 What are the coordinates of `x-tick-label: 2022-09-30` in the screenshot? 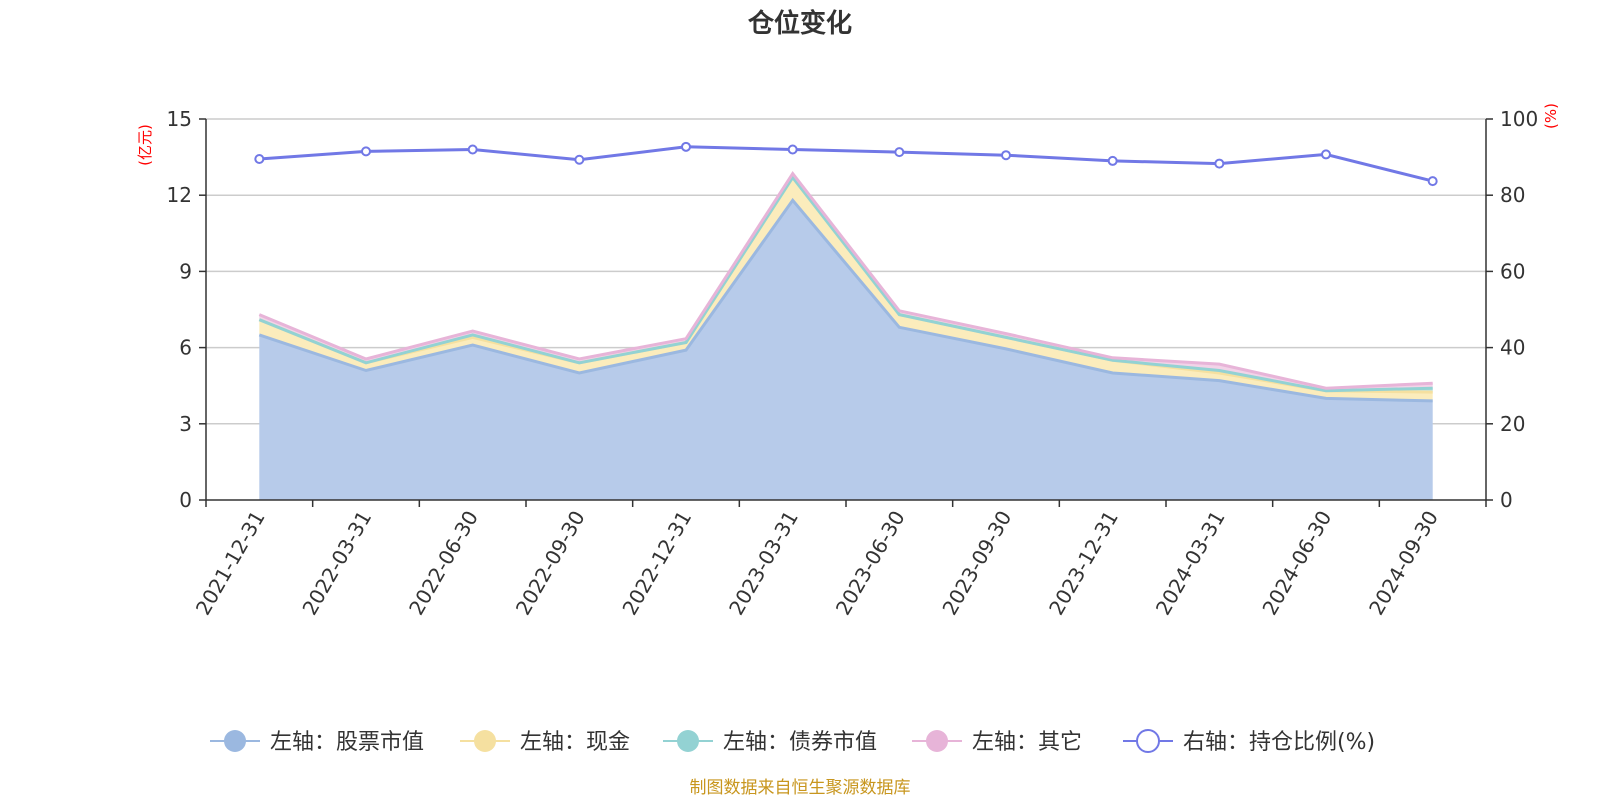 It's located at (550, 563).